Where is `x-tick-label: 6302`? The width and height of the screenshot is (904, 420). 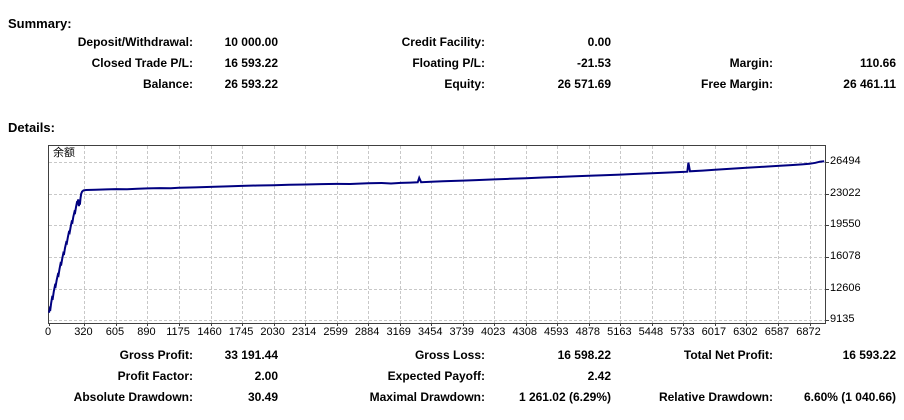
x-tick-label: 6302 is located at coordinates (745, 332).